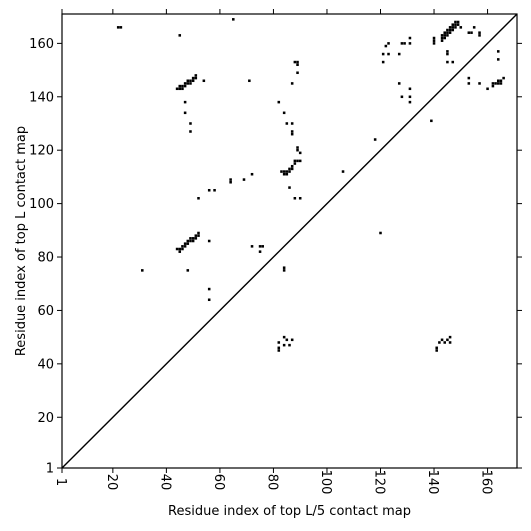 Image resolution: width=531 pixels, height=531 pixels. What do you see at coordinates (432, 482) in the screenshot?
I see `x-tick-label: 140` at bounding box center [432, 482].